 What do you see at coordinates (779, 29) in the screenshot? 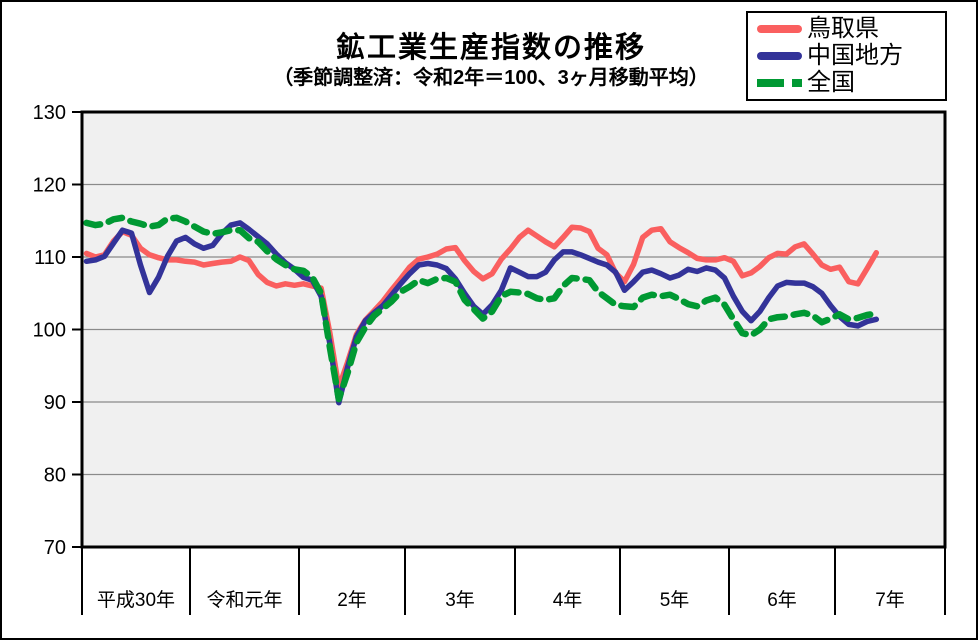
I see `legend-line-swatch-tottori` at bounding box center [779, 29].